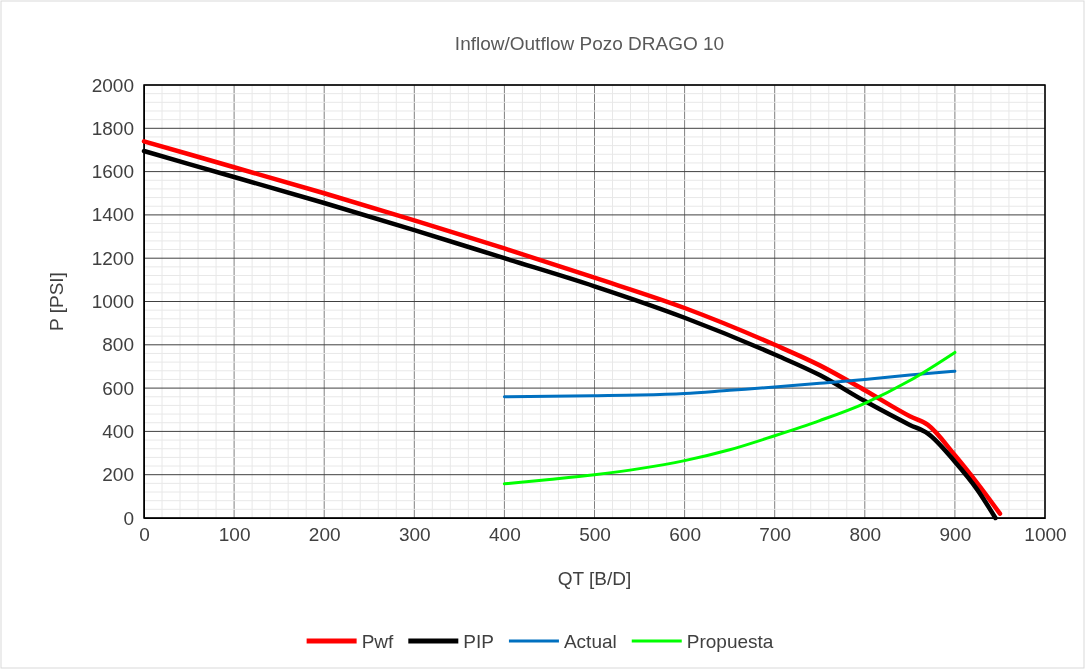 This screenshot has width=1085, height=669. I want to click on y-tick-label: 1000, so click(112, 302).